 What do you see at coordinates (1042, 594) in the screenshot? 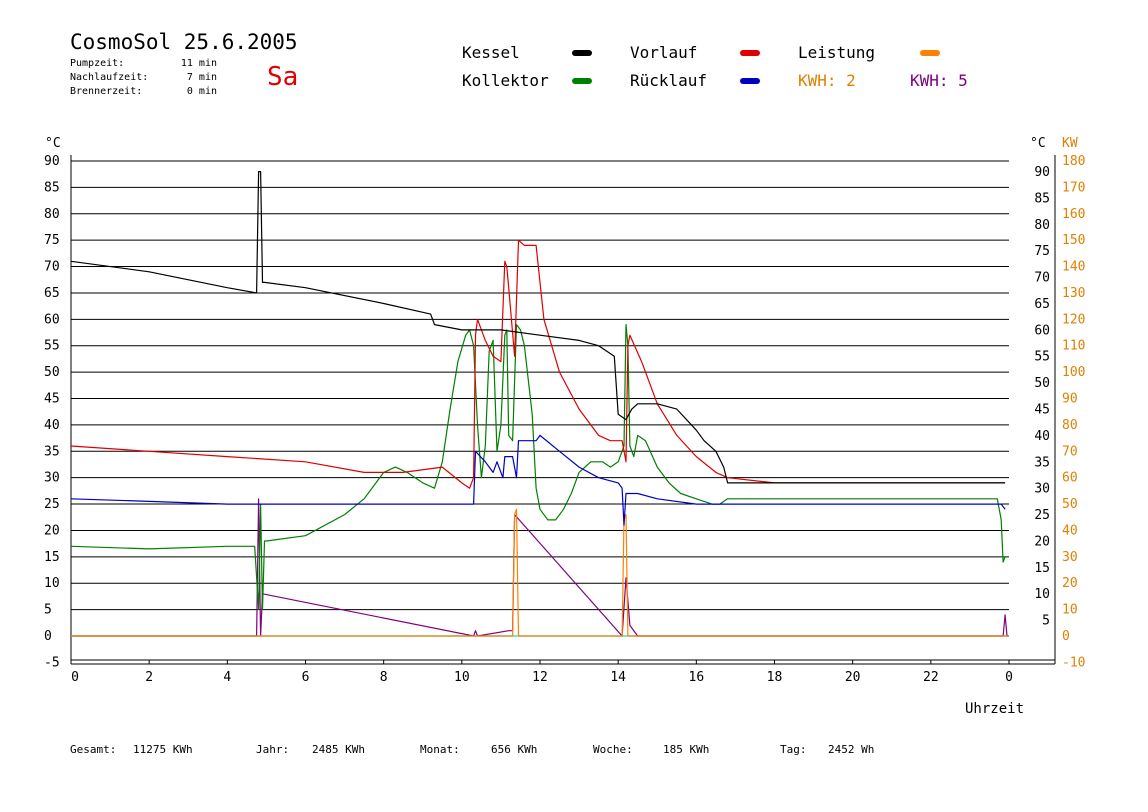
I see `y-tick-right: 10` at bounding box center [1042, 594].